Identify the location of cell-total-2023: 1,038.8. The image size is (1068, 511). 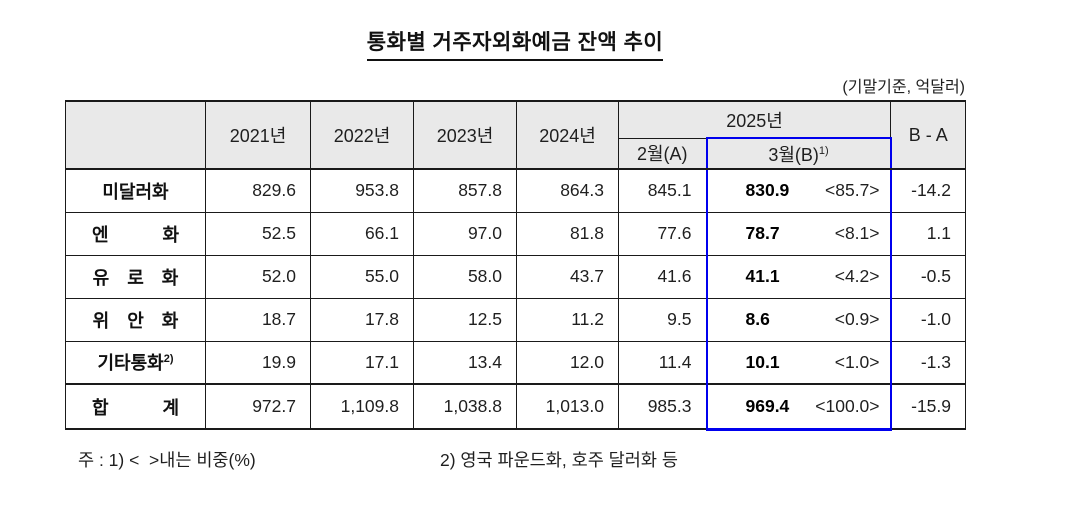
(465, 406).